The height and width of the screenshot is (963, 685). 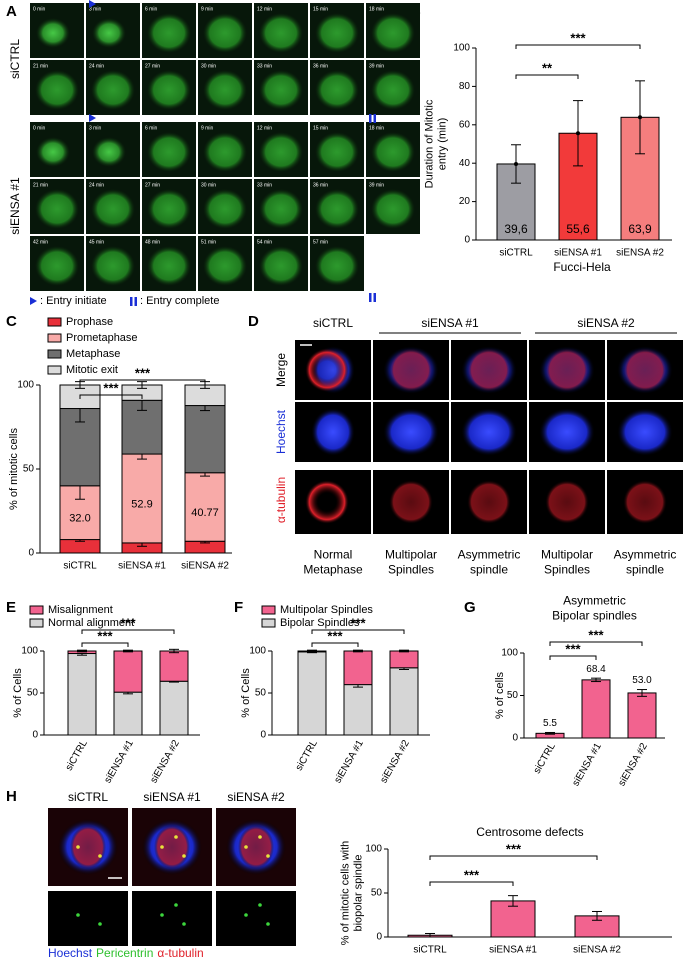 What do you see at coordinates (39, 9) in the screenshot?
I see `time-label: 0 min` at bounding box center [39, 9].